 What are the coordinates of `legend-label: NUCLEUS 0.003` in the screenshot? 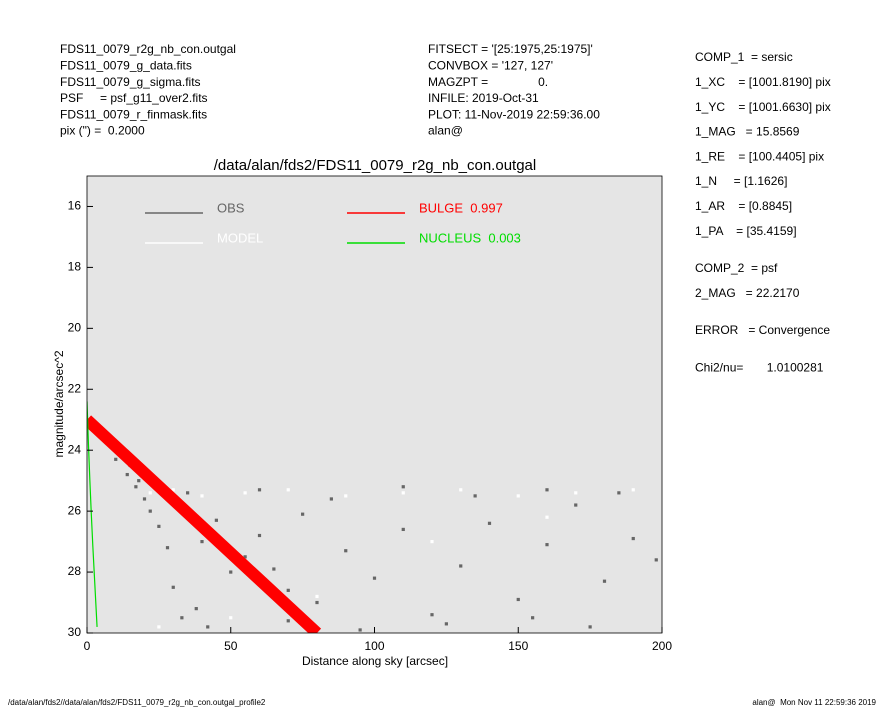 It's located at (470, 237).